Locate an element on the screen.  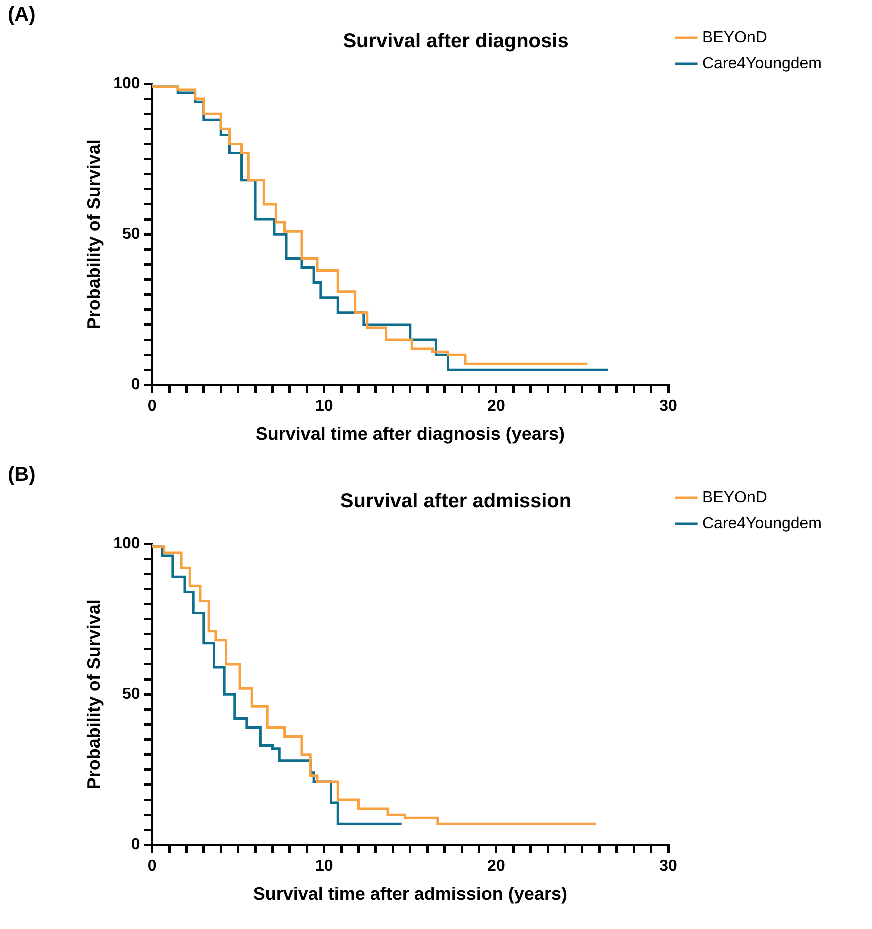
x-axis-title: Survival time after diagnosis (years) is located at coordinates (410, 434).